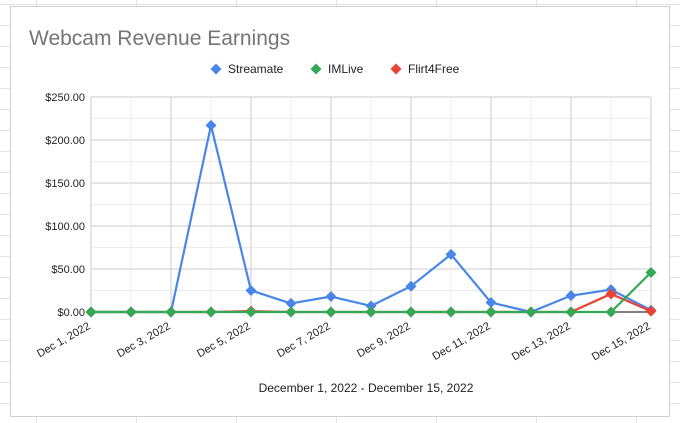 Image resolution: width=680 pixels, height=423 pixels. Describe the element at coordinates (65, 184) in the screenshot. I see `y-tick-label: $150.00` at that location.